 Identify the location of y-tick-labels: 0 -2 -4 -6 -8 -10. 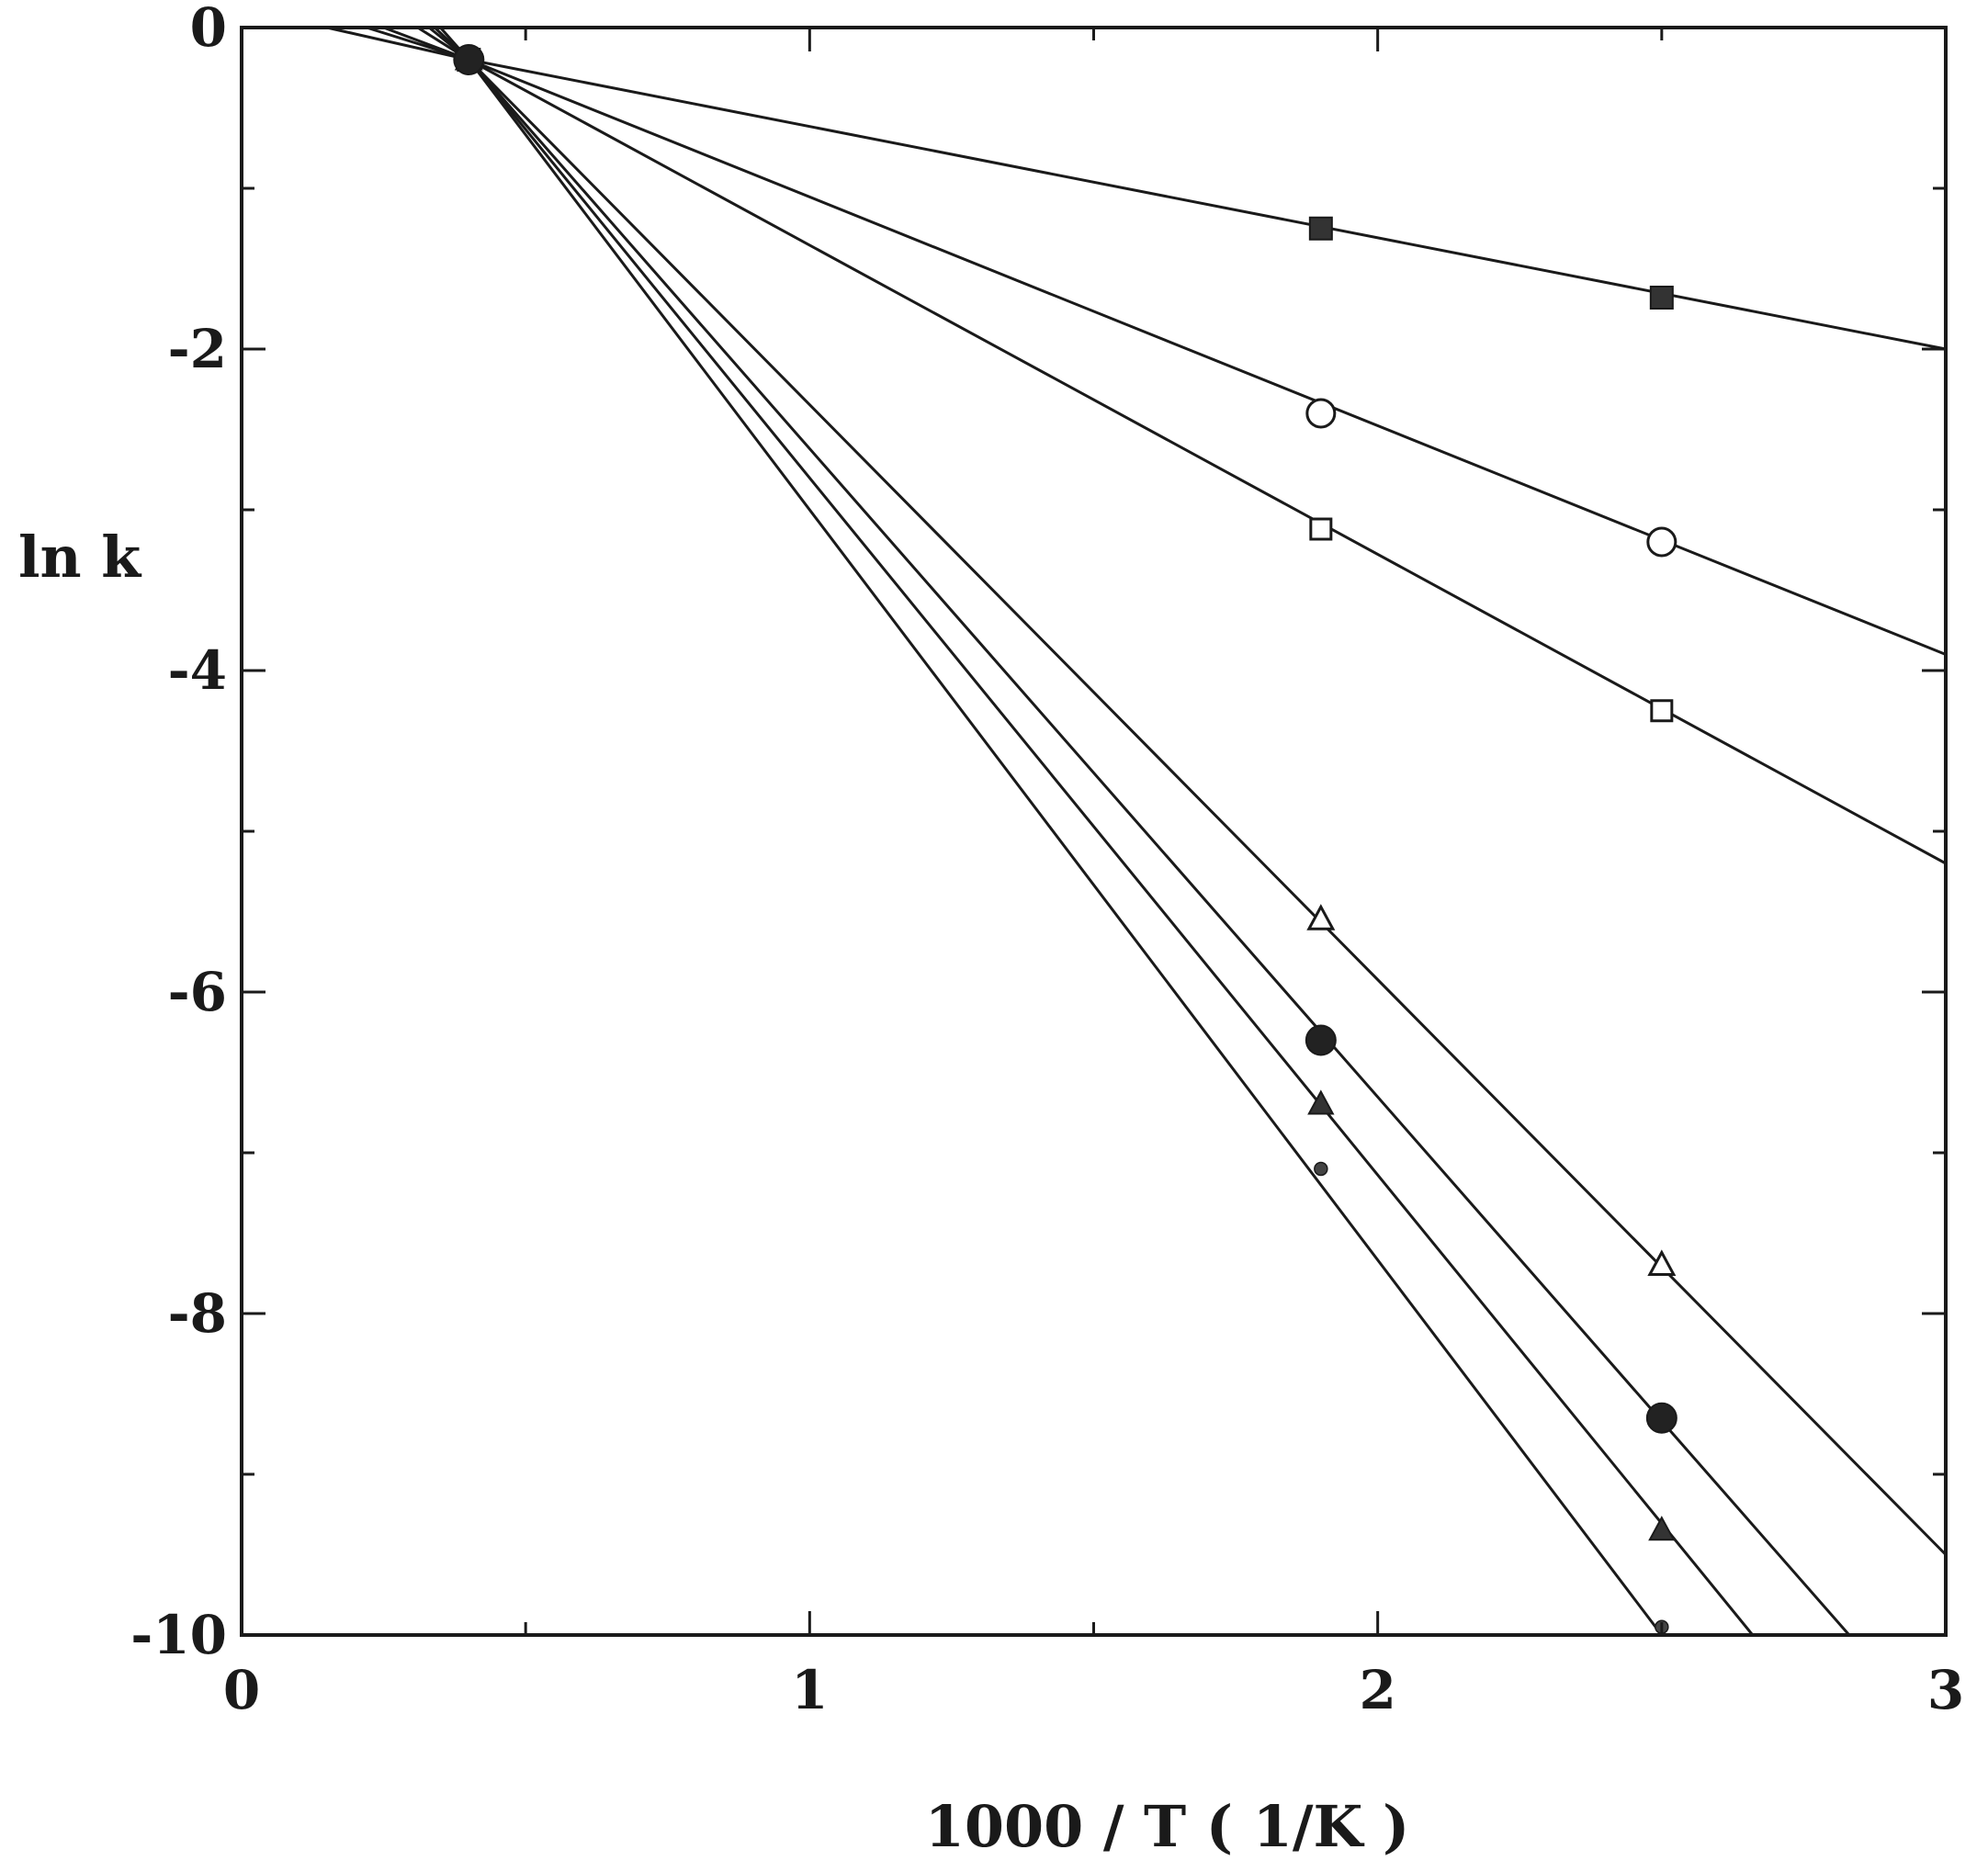
(178, 833).